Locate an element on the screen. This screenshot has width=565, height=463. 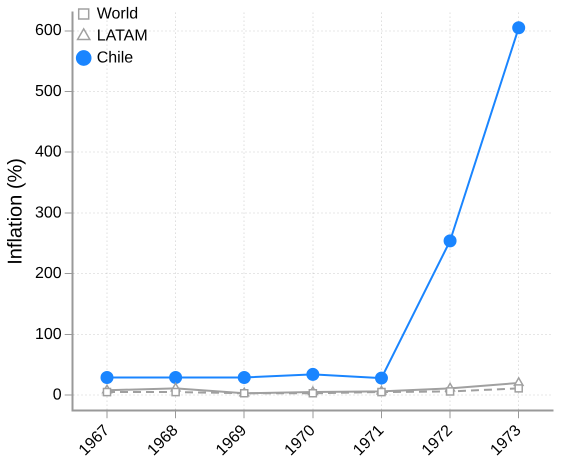
y-tick-label: 400 is located at coordinates (48, 152).